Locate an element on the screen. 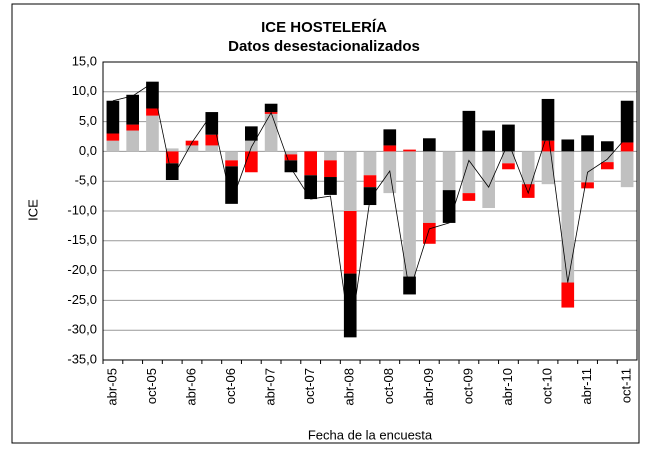 The image size is (646, 453). x-tick-label: oct-05 is located at coordinates (151, 386).